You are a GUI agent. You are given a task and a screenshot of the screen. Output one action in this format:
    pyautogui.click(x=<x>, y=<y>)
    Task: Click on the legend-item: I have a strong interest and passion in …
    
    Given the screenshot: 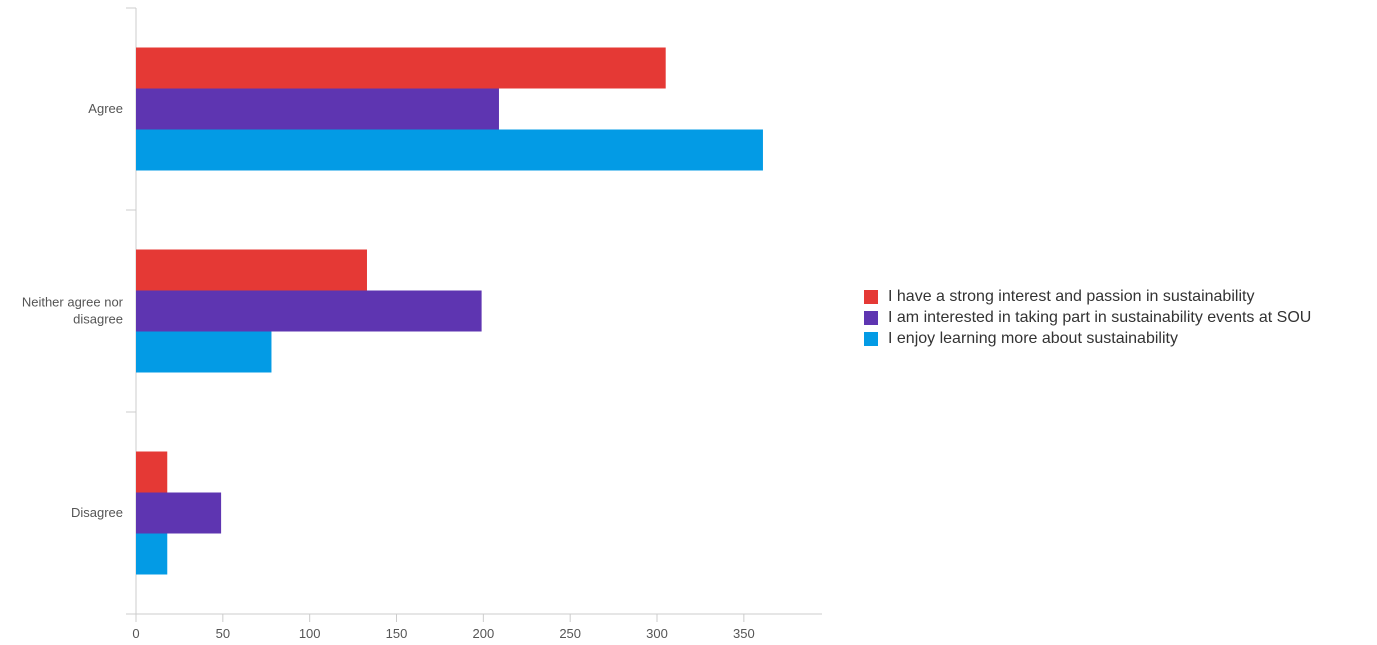 What is the action you would take?
    pyautogui.click(x=1087, y=296)
    